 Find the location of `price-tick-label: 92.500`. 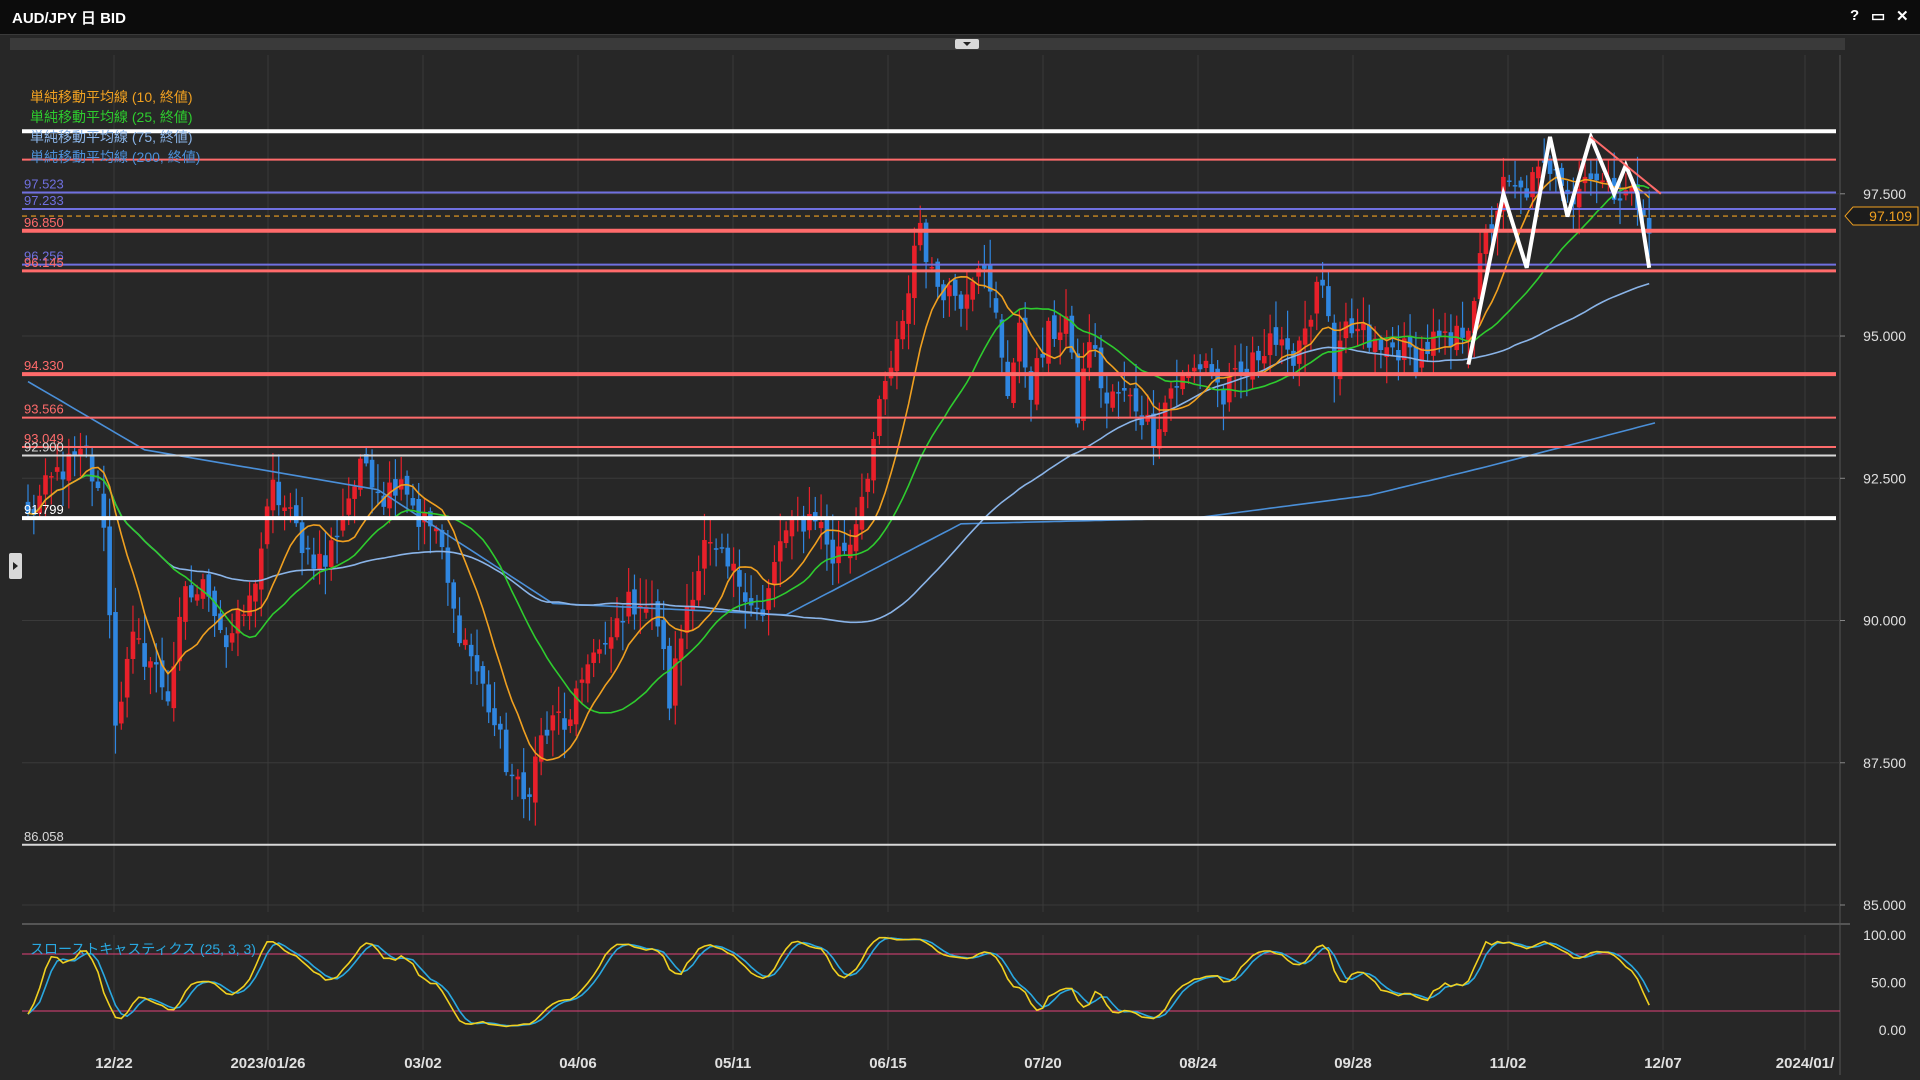

price-tick-label: 92.500 is located at coordinates (1884, 478).